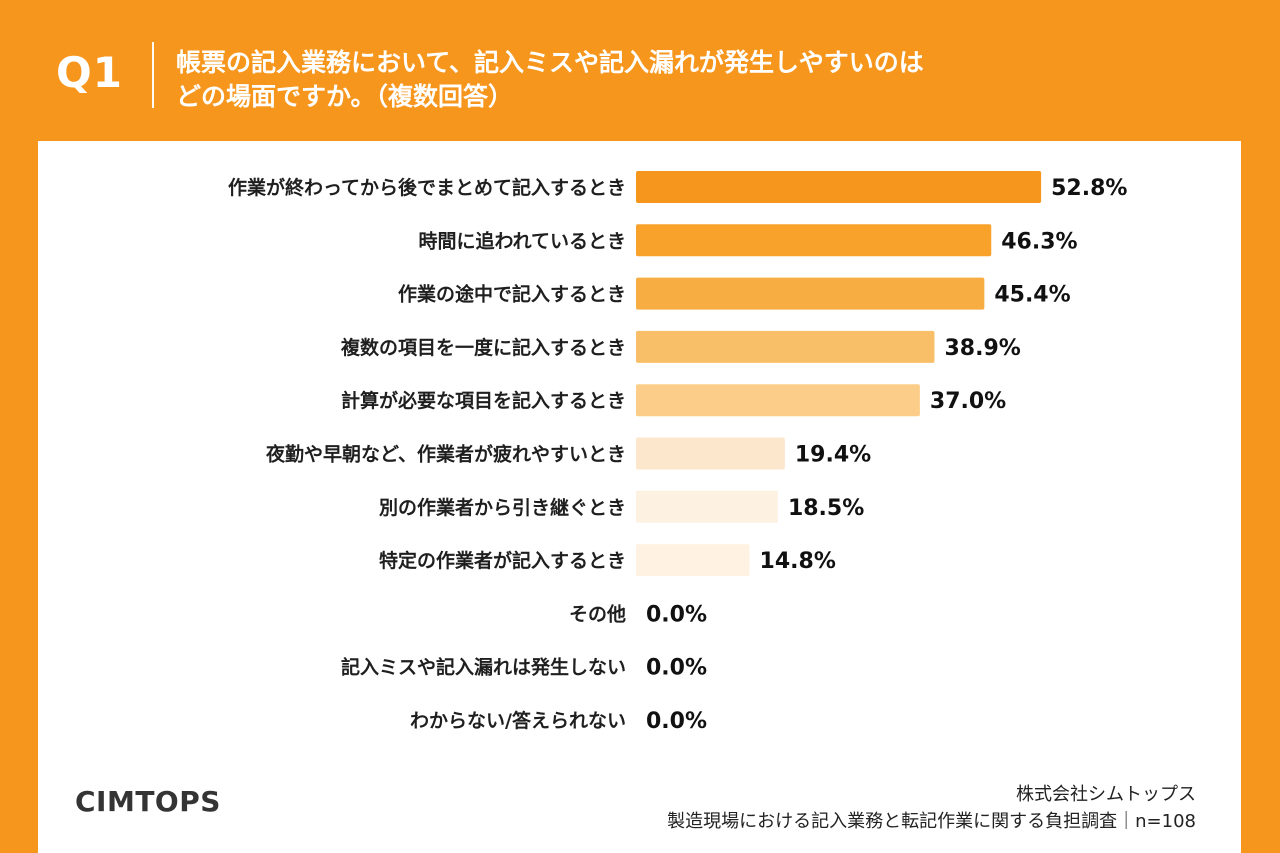 This screenshot has width=1280, height=853. I want to click on category-label: 別の作業者から引き継ぐとき, so click(502, 507).